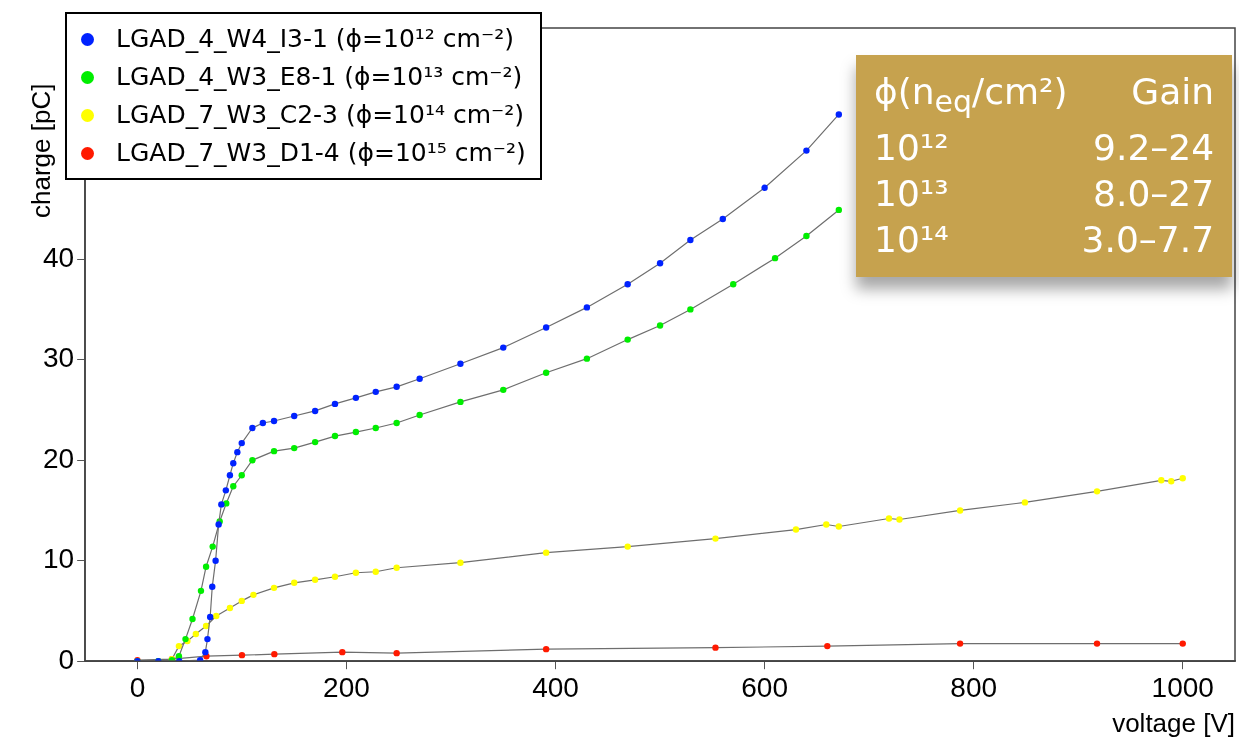 This screenshot has width=1239, height=740. Describe the element at coordinates (66, 659) in the screenshot. I see `y-tick-label: 0` at that location.